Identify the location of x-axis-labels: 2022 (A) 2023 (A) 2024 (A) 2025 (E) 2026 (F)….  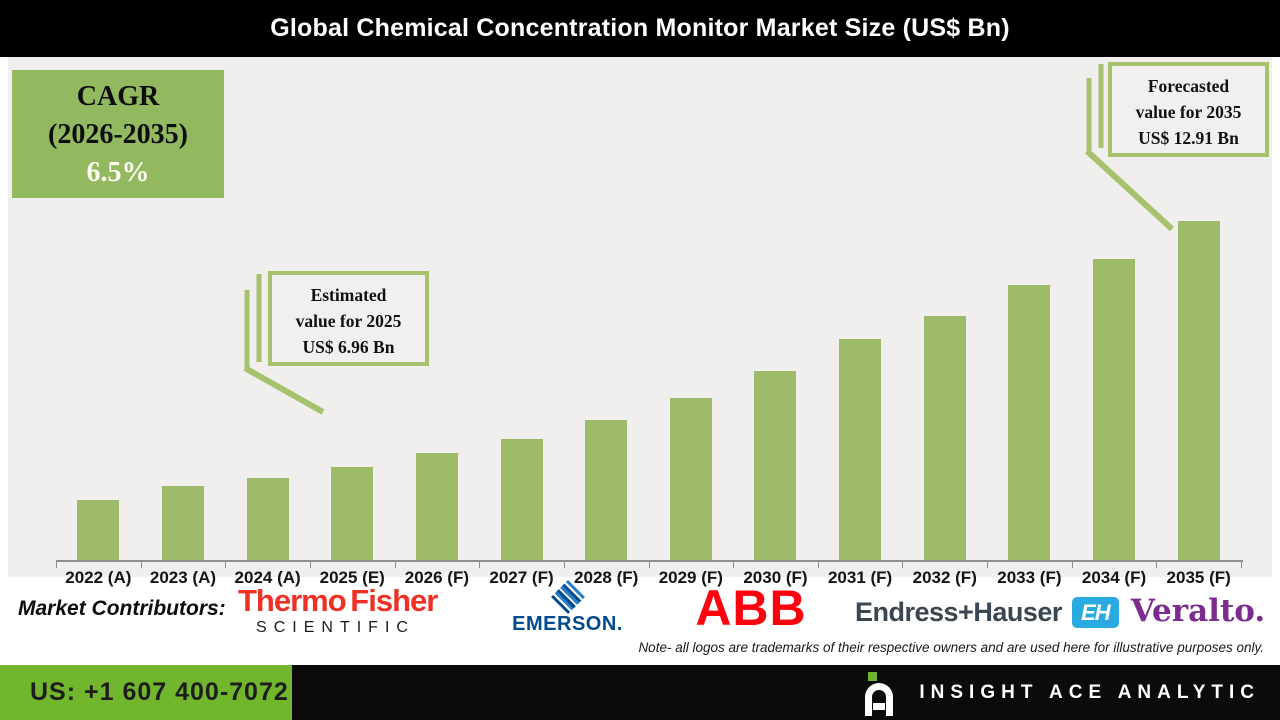
(648, 581).